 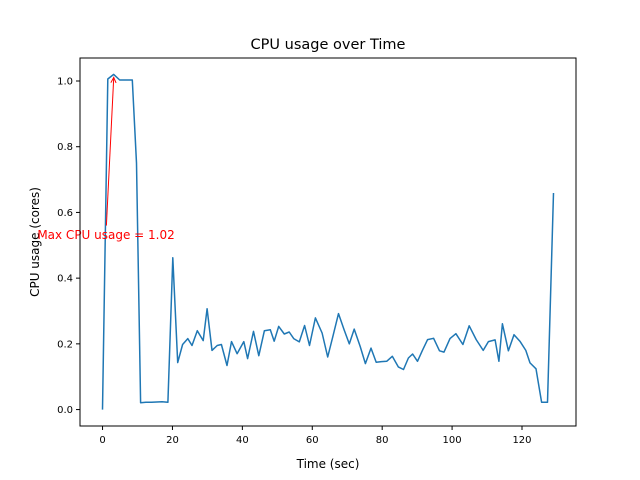 I want to click on y-tick-label: 0.0, so click(x=65, y=410).